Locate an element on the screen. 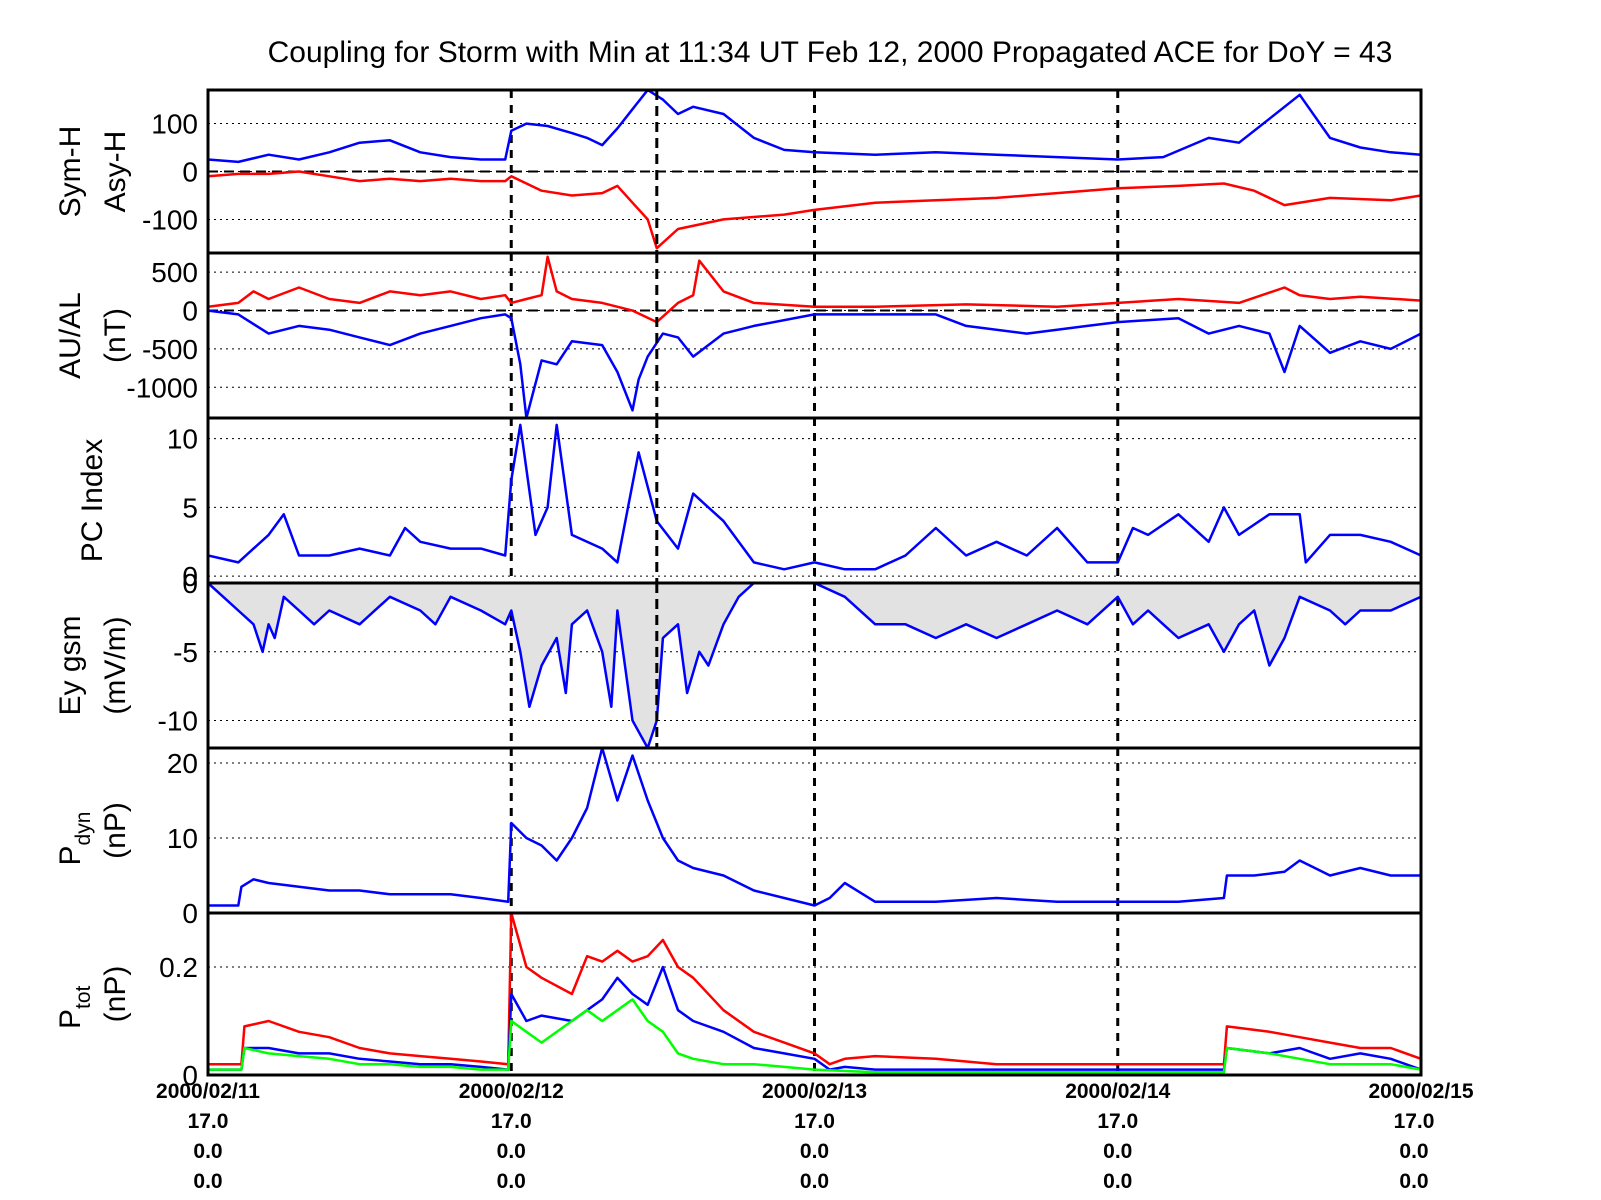 Image resolution: width=1601 pixels, height=1200 pixels. y-axis-label-line2: (mV/m) is located at coordinates (115, 665).